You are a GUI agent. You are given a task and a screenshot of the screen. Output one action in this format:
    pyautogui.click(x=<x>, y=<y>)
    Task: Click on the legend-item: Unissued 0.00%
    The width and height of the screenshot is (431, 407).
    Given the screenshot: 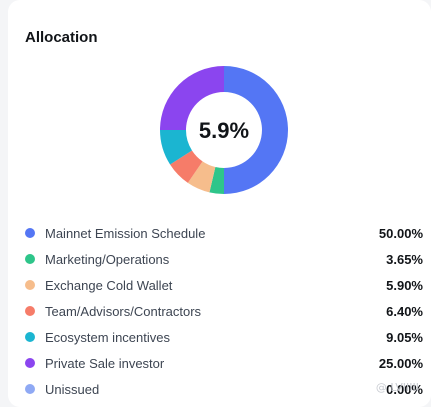 What is the action you would take?
    pyautogui.click(x=224, y=389)
    